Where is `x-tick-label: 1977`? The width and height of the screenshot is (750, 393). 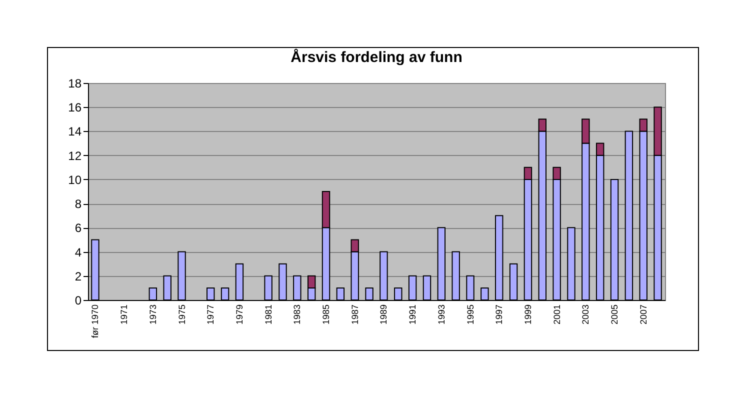
x-tick-label: 1977 is located at coordinates (211, 314).